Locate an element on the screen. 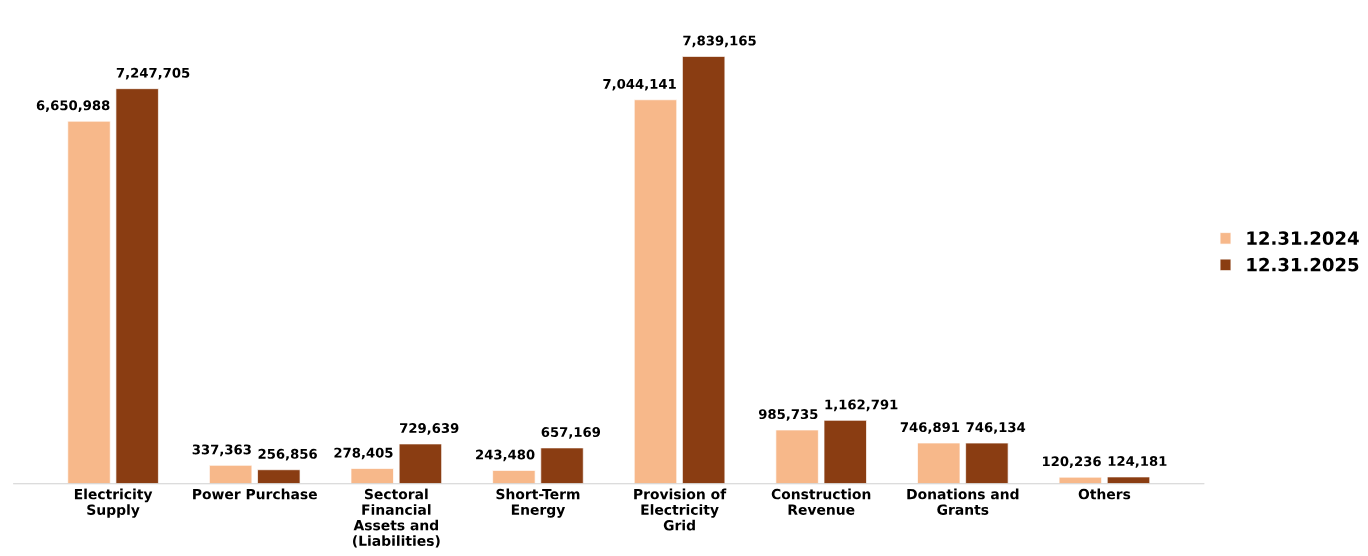  data-label: 985,735 is located at coordinates (788, 415).